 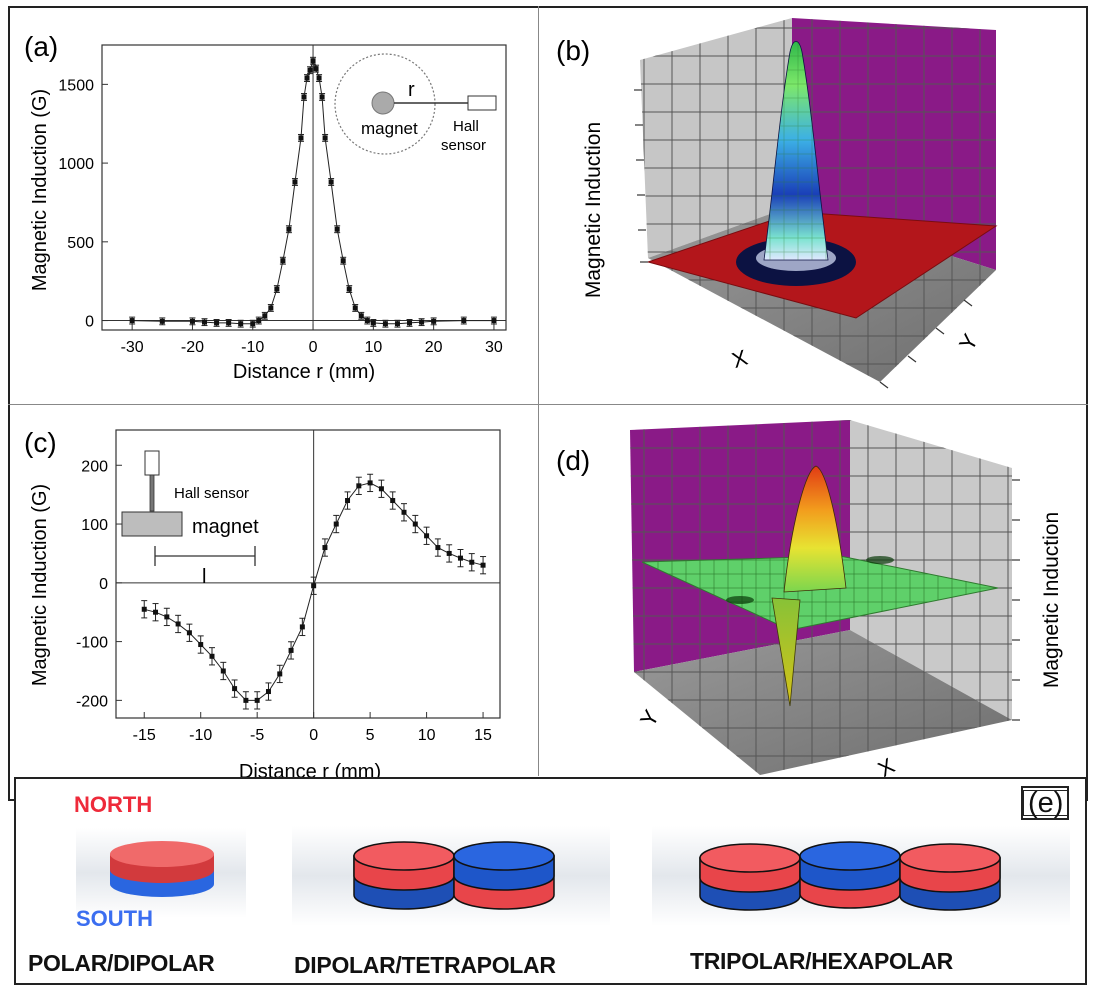 What do you see at coordinates (573, 460) in the screenshot?
I see `panel-d-label: (d)` at bounding box center [573, 460].